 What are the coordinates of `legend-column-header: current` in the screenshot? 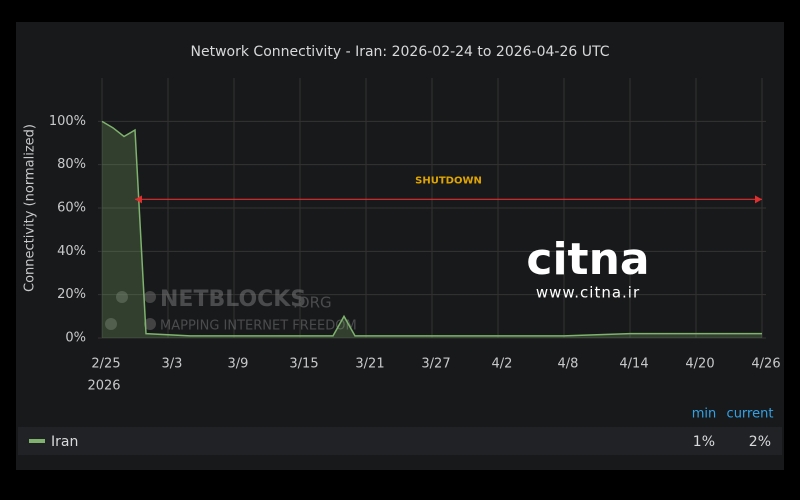 It's located at (750, 414).